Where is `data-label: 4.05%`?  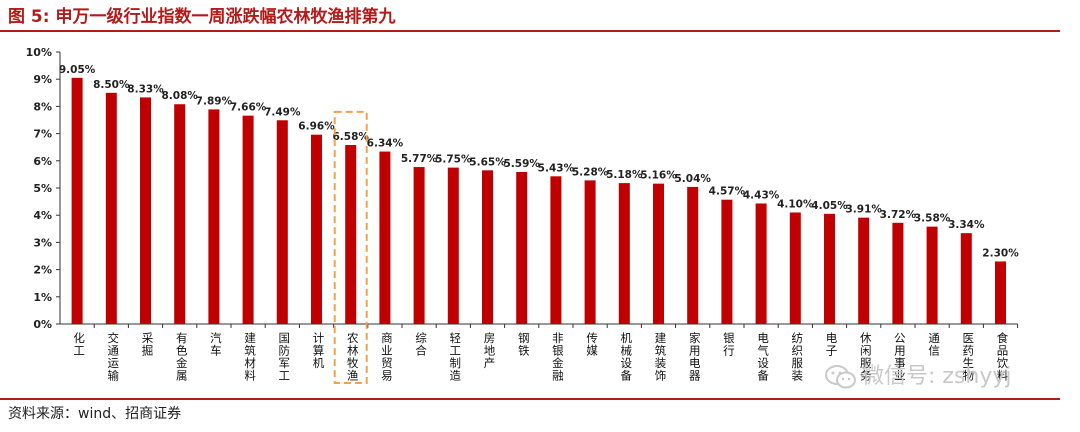 data-label: 4.05% is located at coordinates (829, 206).